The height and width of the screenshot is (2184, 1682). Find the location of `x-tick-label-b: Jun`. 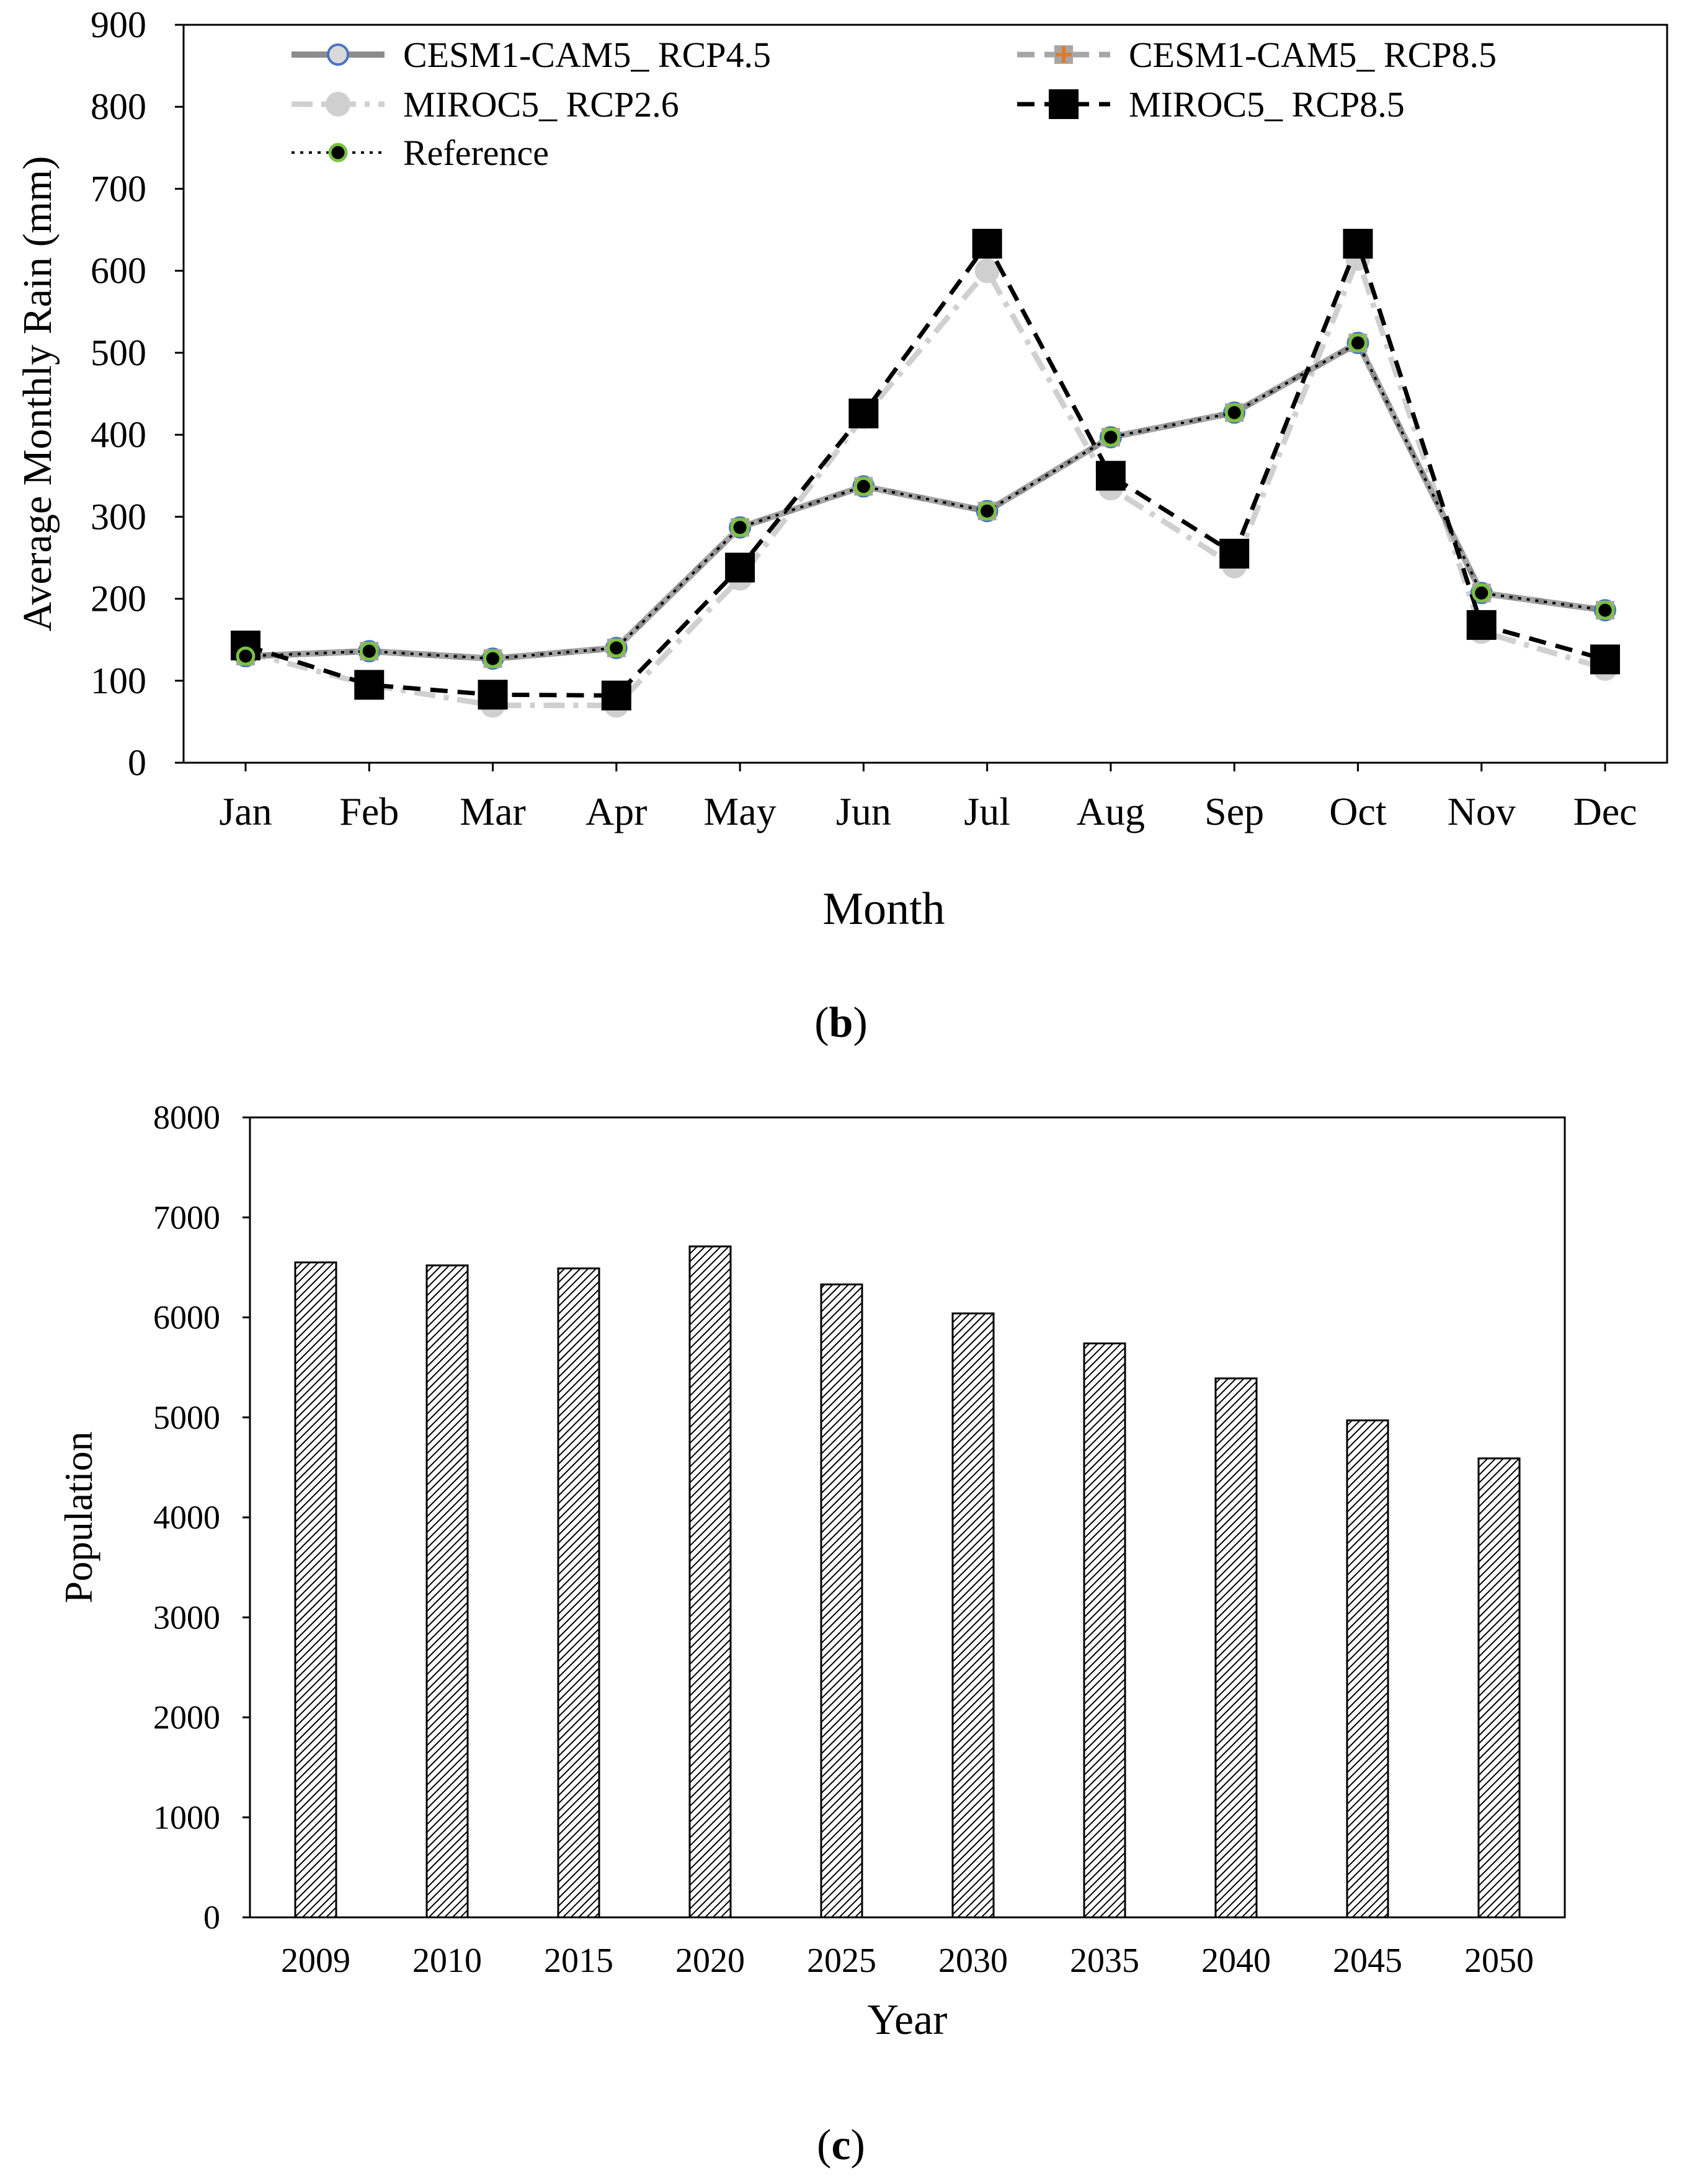

x-tick-label-b: Jun is located at coordinates (863, 811).